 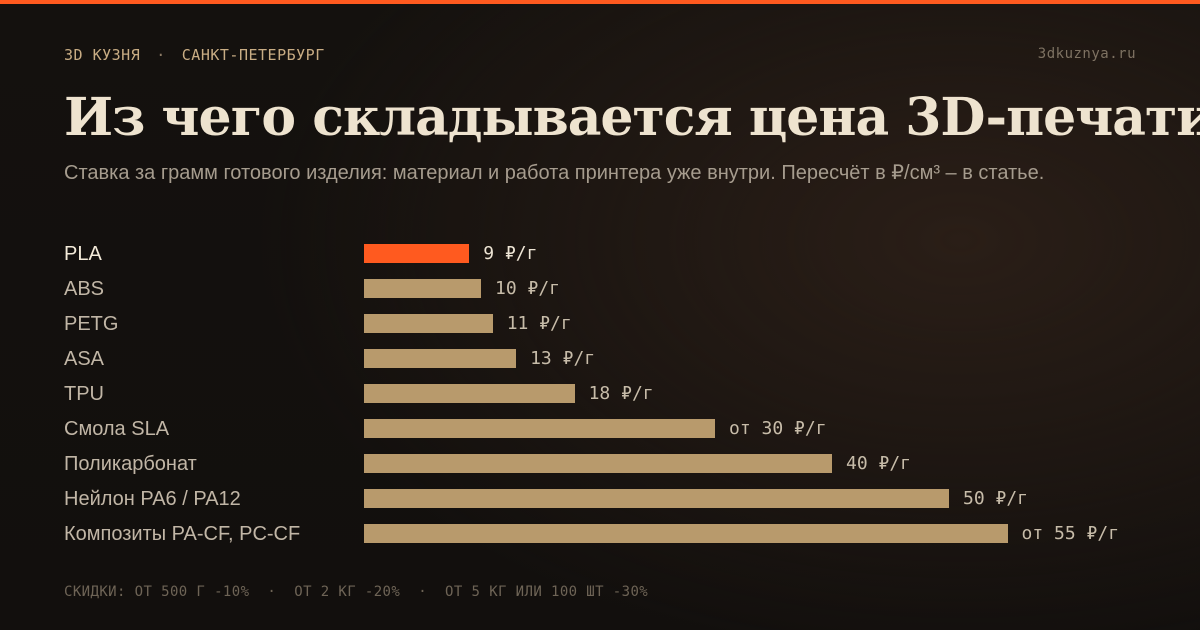 I want to click on value-label: 18 ₽/г, so click(x=621, y=393).